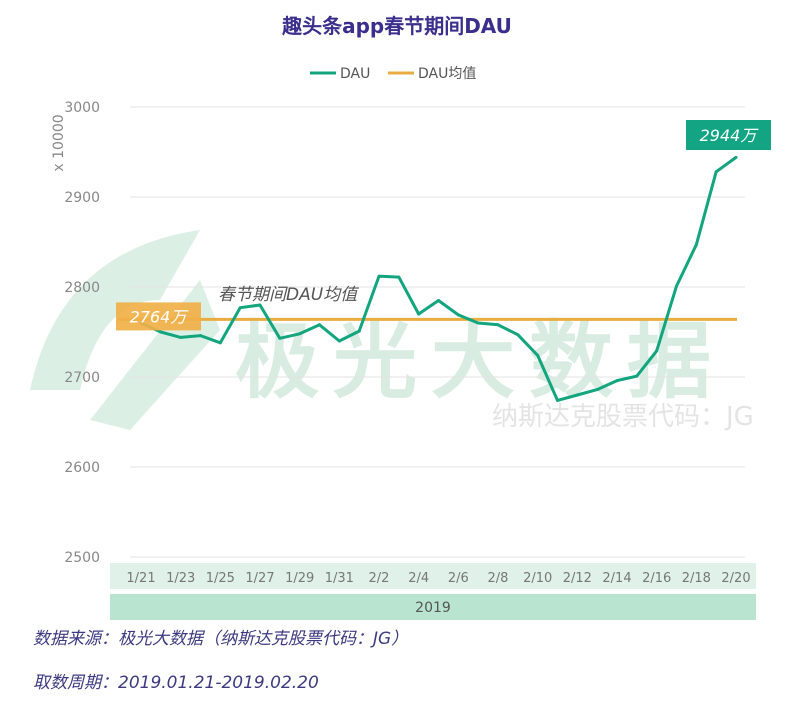 This screenshot has width=794, height=706. What do you see at coordinates (180, 578) in the screenshot?
I see `x-tick-label: 1/23` at bounding box center [180, 578].